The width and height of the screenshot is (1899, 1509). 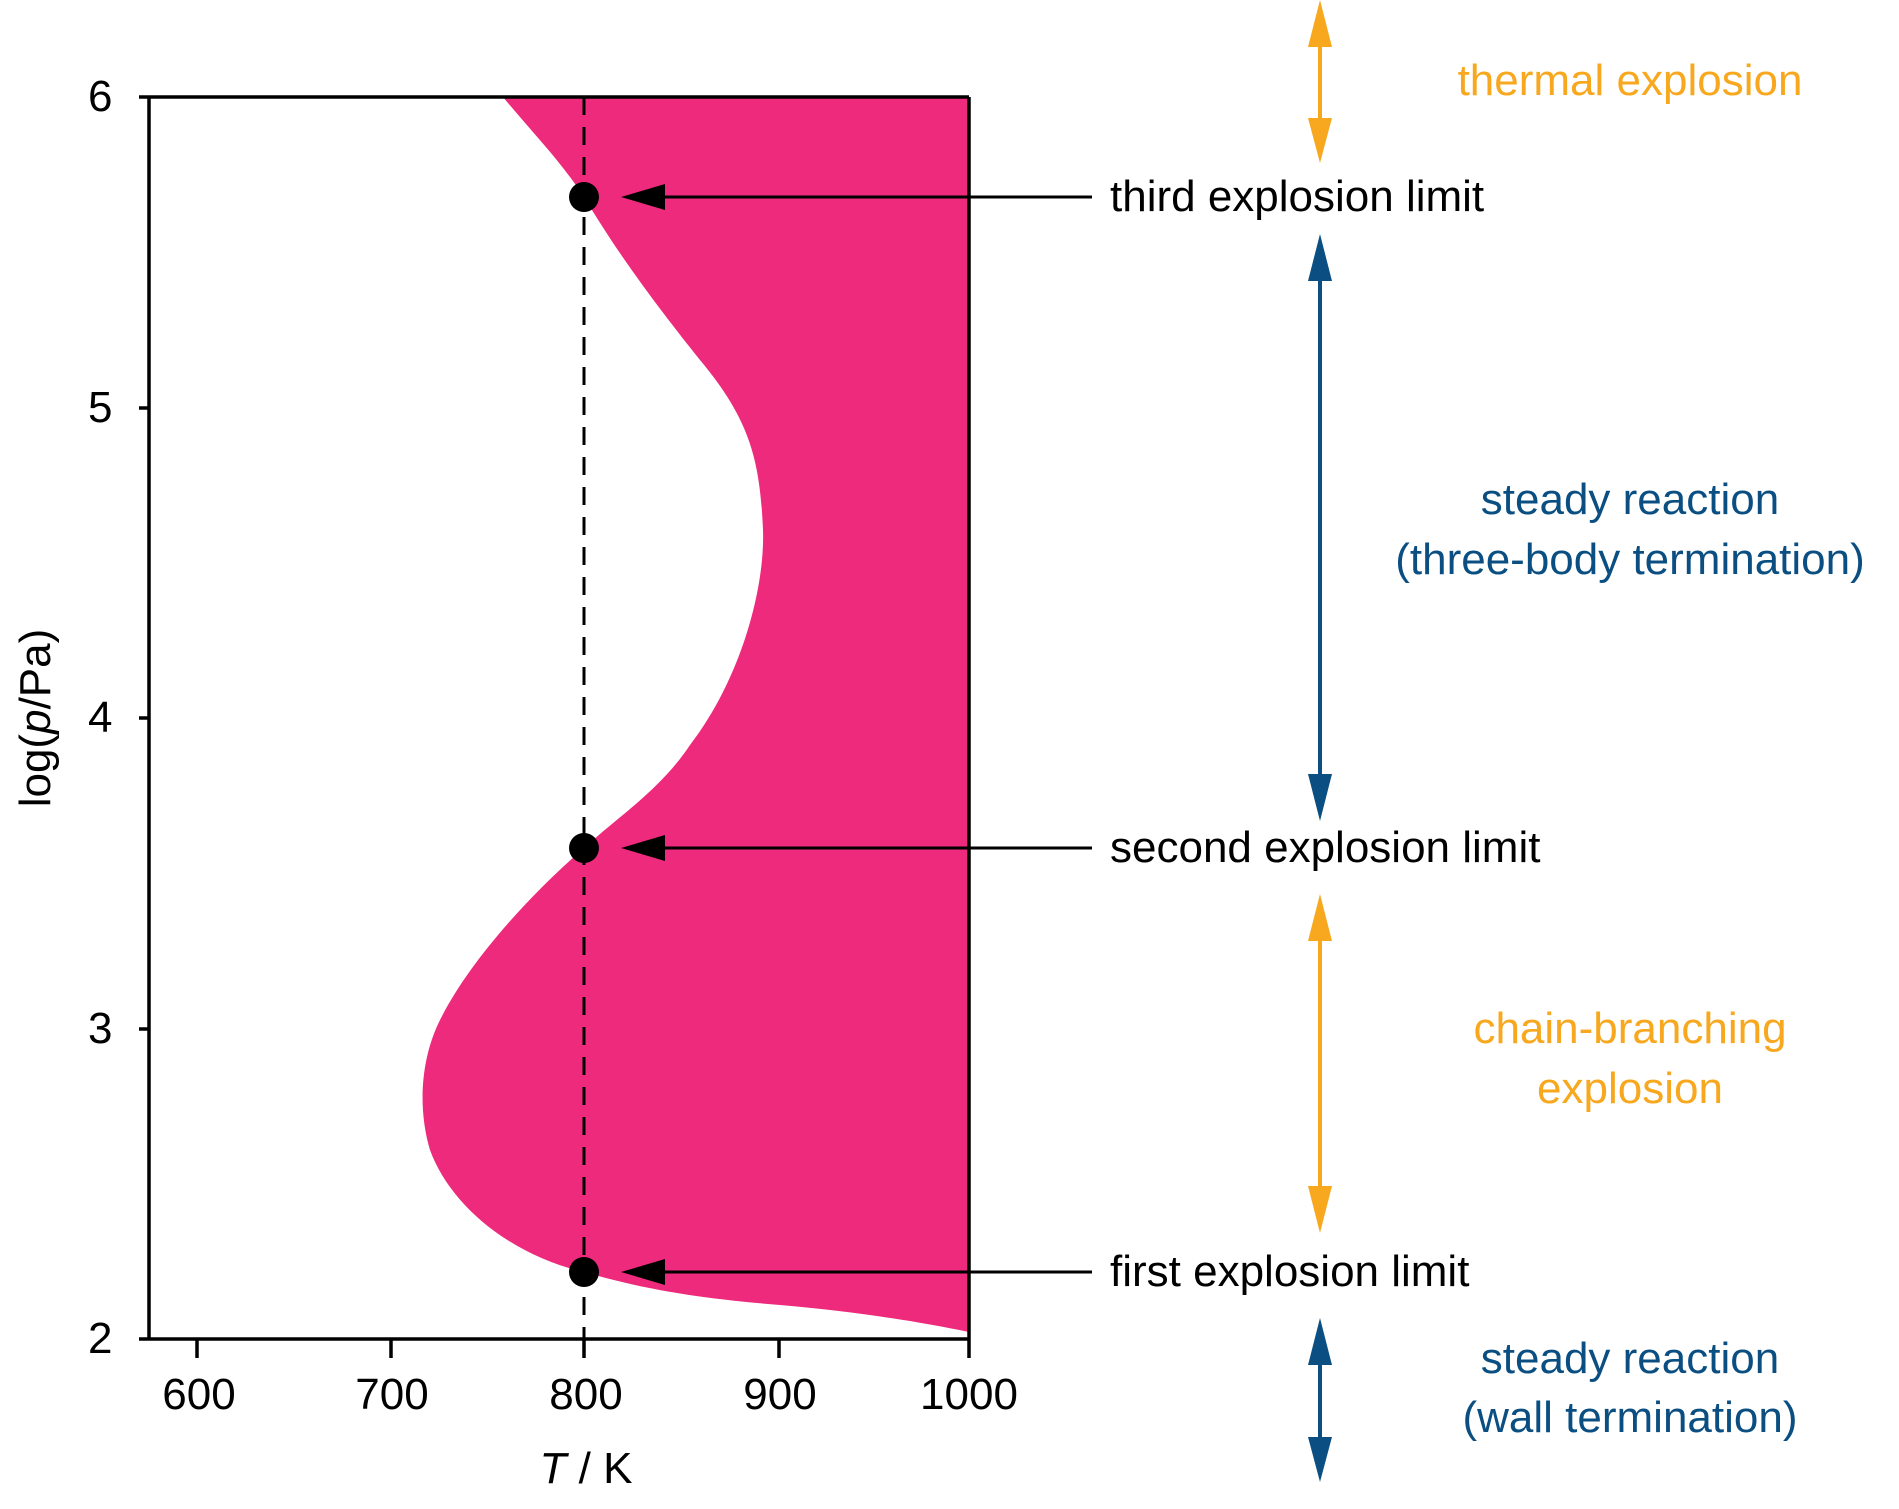 I want to click on second-limit-label: second explosion limit, so click(x=1325, y=847).